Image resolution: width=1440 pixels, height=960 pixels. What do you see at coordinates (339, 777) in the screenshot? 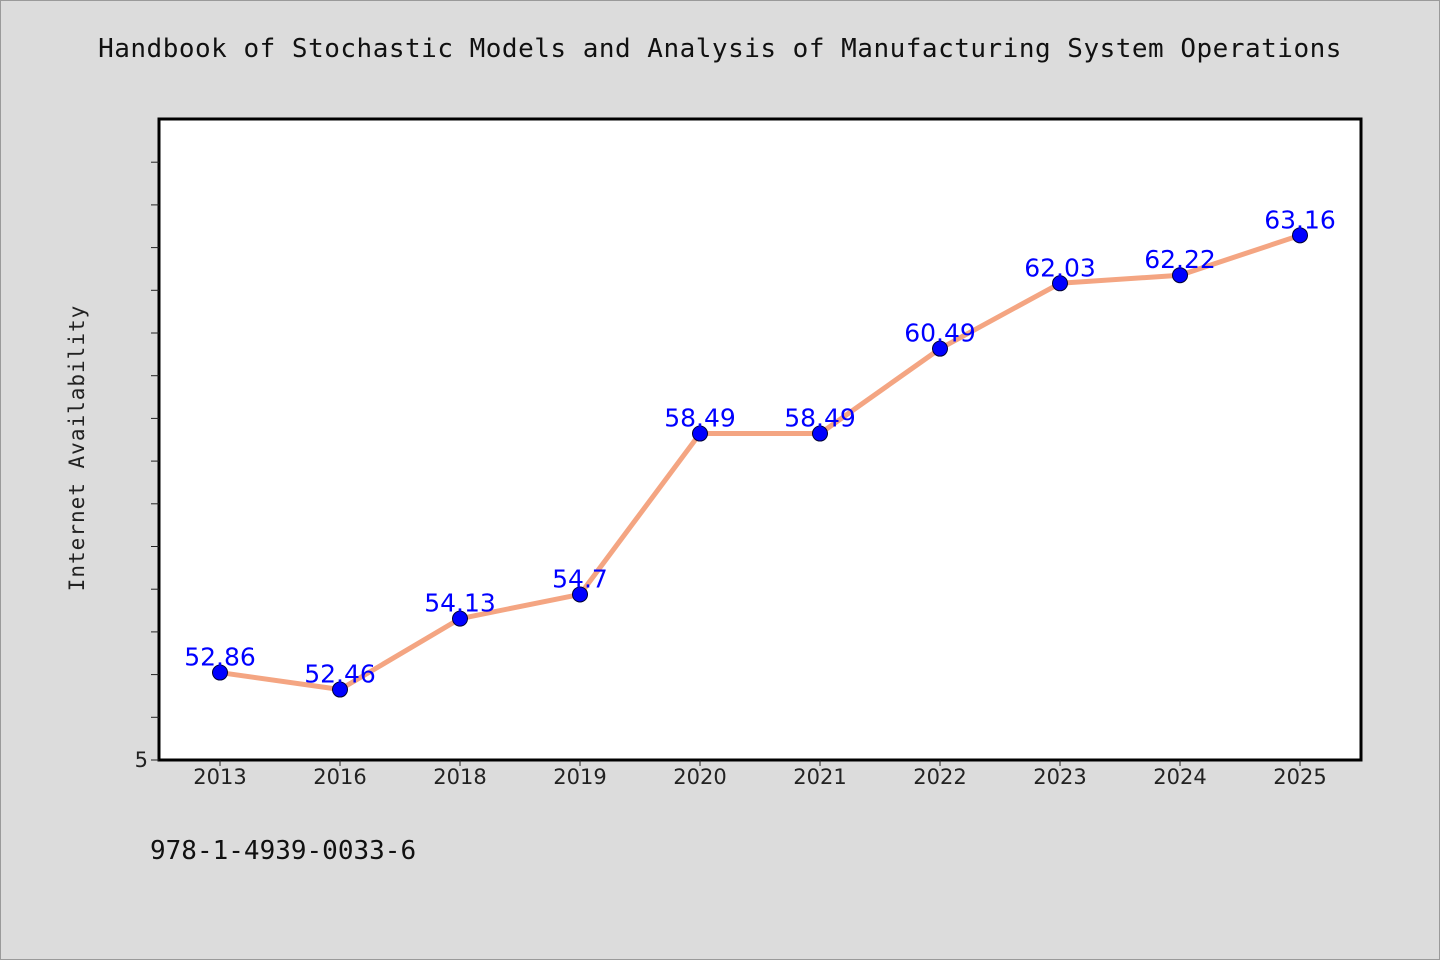
I see `x-tick-label: 2016` at bounding box center [339, 777].